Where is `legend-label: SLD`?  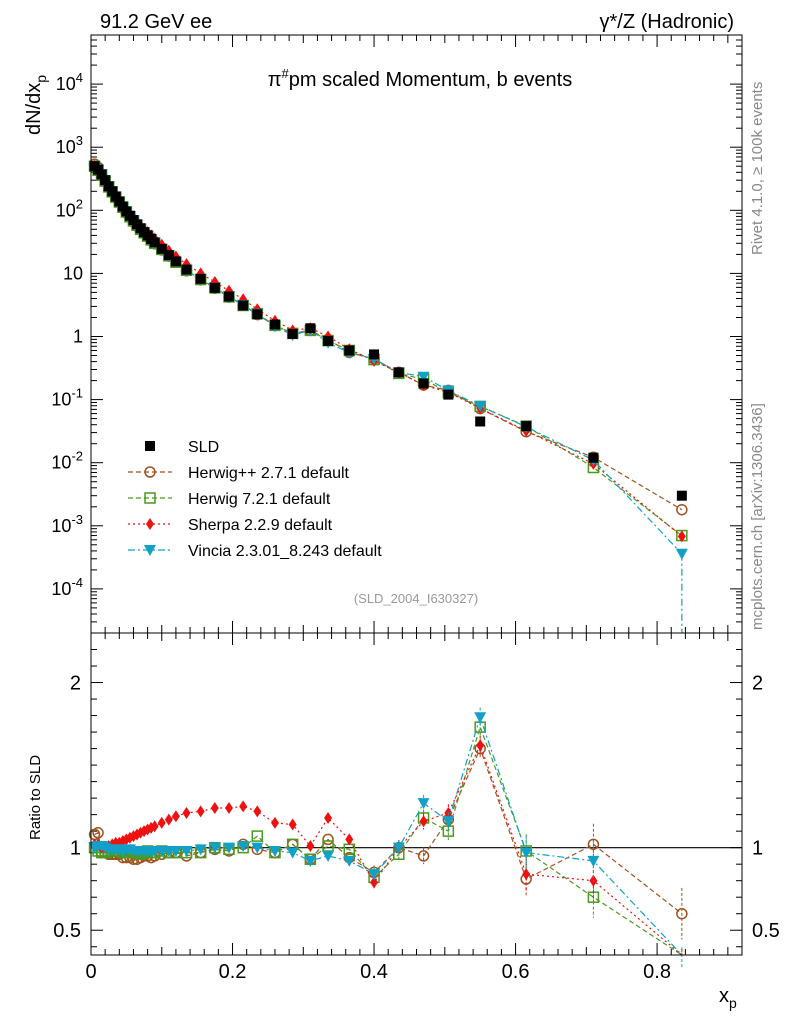
legend-label: SLD is located at coordinates (203, 447).